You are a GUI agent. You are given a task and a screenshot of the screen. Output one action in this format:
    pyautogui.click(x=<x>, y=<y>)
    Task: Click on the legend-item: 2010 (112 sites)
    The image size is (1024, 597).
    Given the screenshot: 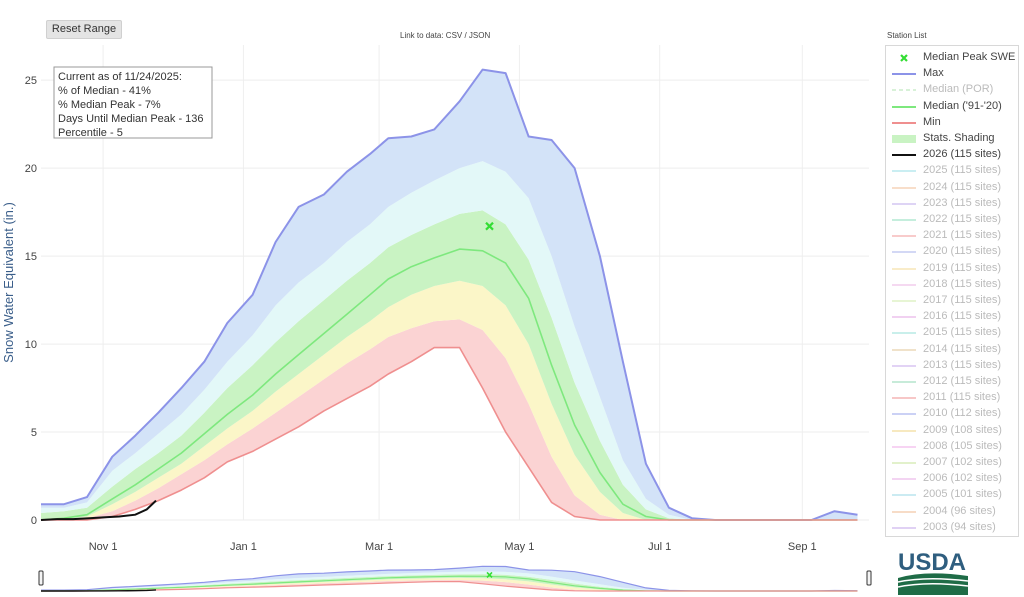 What is the action you would take?
    pyautogui.click(x=952, y=414)
    